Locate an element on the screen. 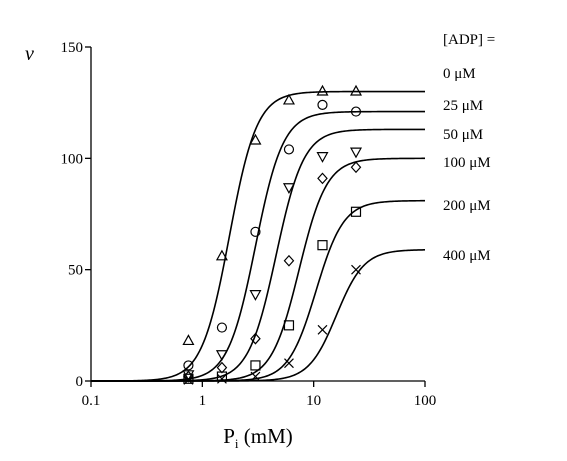  y-tick-label: 0 is located at coordinates (80, 382).